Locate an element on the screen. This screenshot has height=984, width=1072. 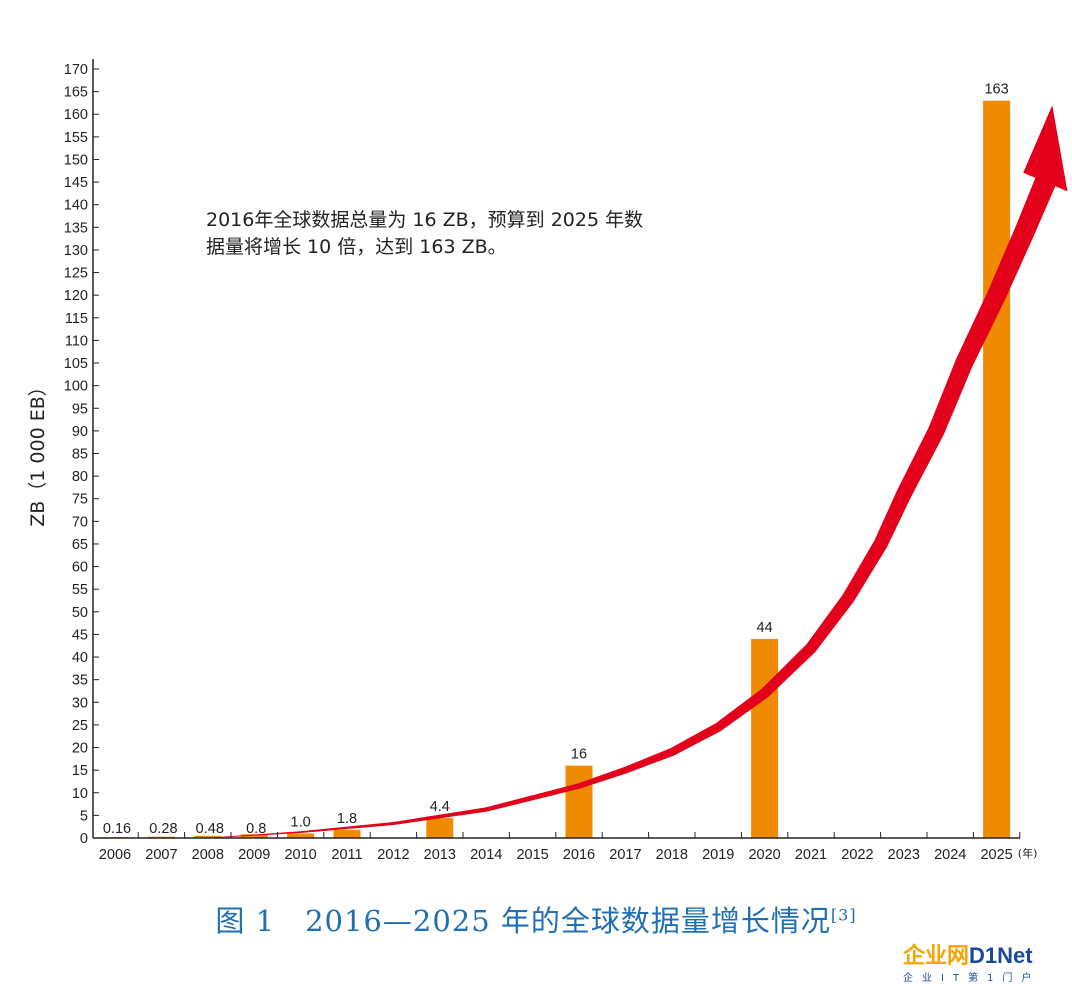
bar-2010 is located at coordinates (301, 835).